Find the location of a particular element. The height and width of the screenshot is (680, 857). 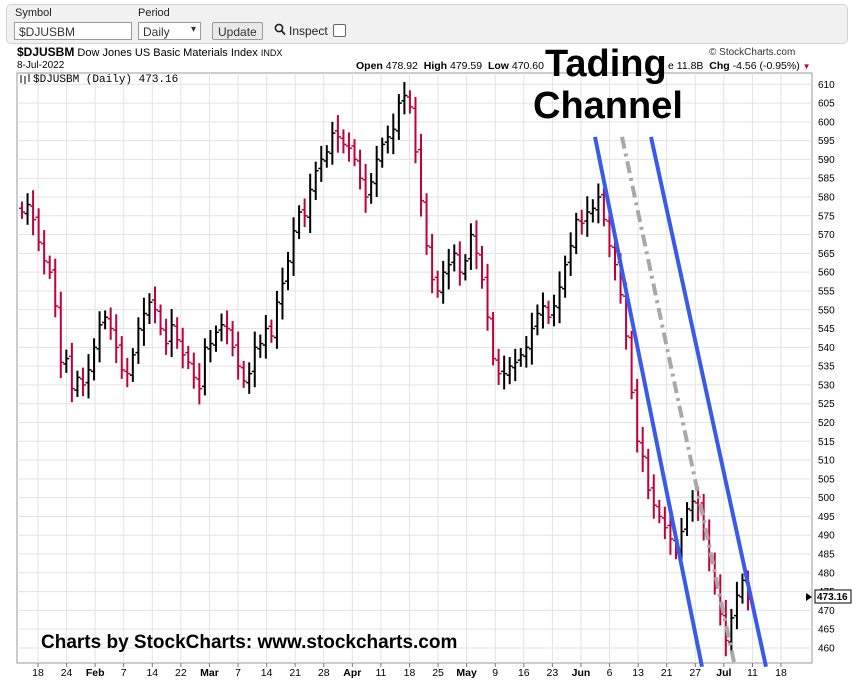

period-select: Daily ▾ is located at coordinates (169, 31).